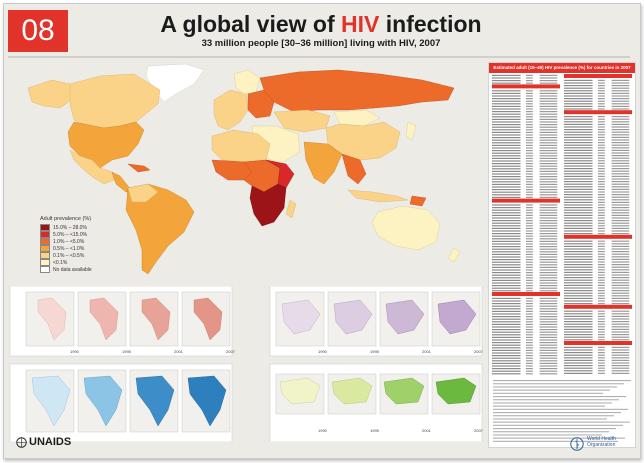 Image resolution: width=644 pixels, height=463 pixels. What do you see at coordinates (601, 442) in the screenshot?
I see `who-logo: World Health Organization` at bounding box center [601, 442].